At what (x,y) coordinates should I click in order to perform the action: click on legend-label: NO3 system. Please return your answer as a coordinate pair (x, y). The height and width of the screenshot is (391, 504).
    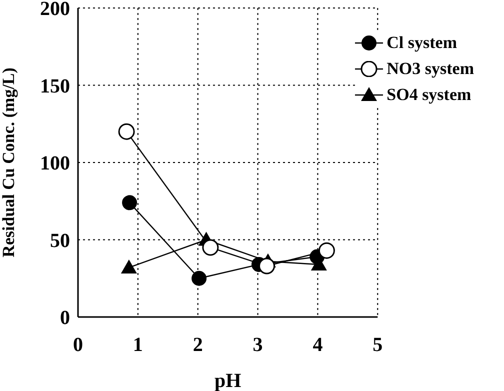
    Looking at the image, I should click on (430, 69).